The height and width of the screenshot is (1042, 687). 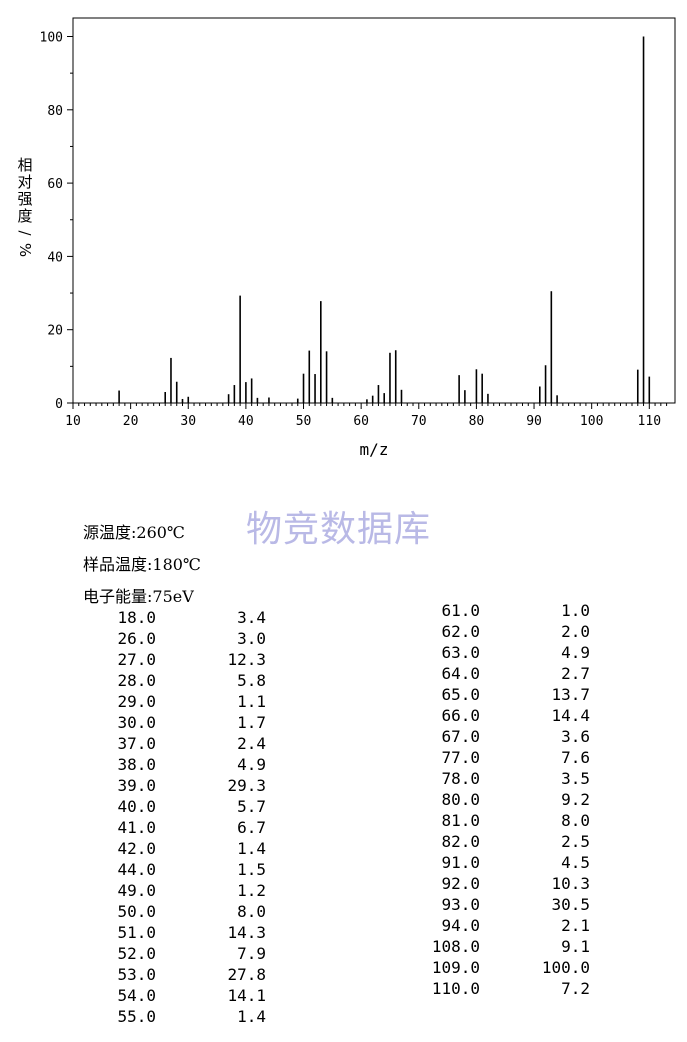 What do you see at coordinates (591, 421) in the screenshot?
I see `x-tick-label: 100` at bounding box center [591, 421].